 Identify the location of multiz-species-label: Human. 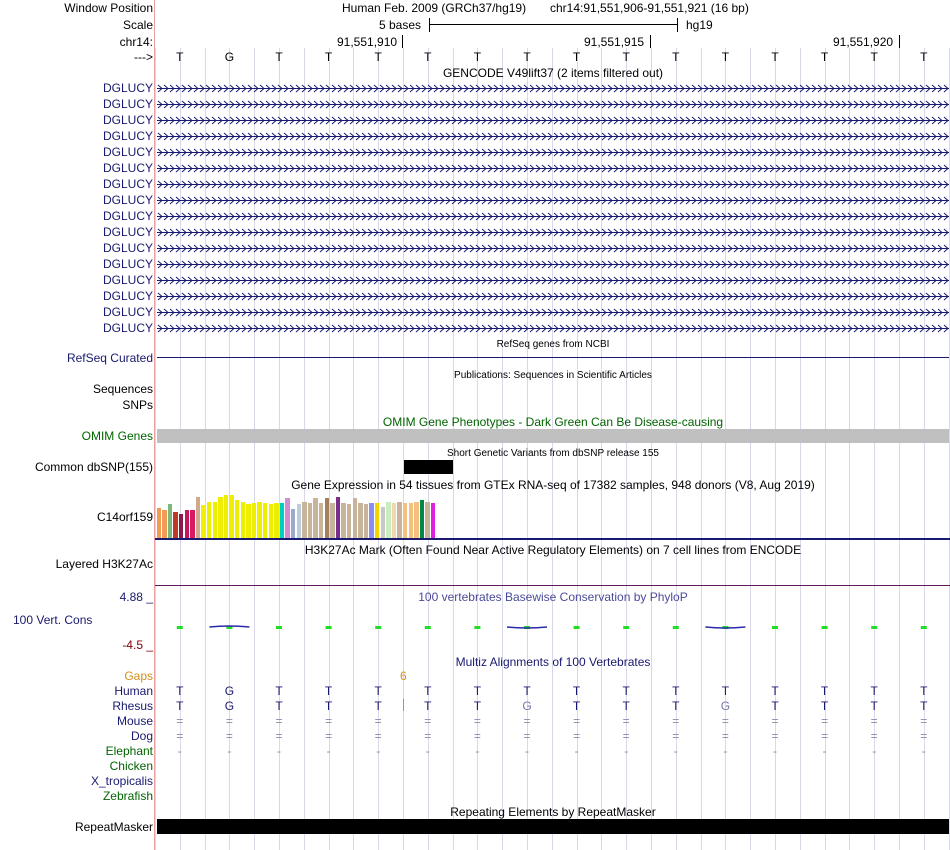
(133, 691).